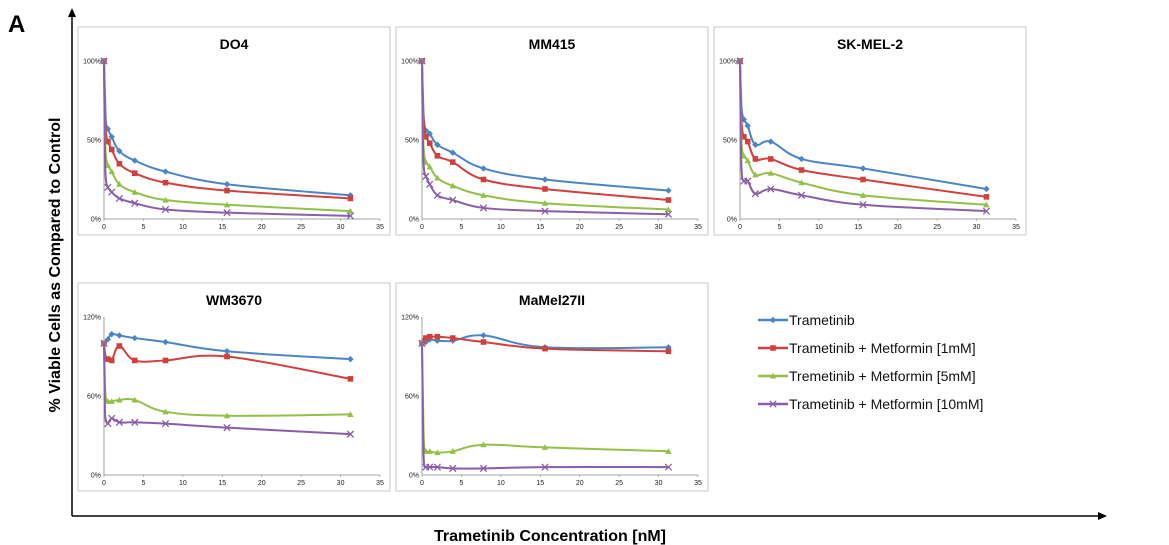 Image resolution: width=1169 pixels, height=545 pixels. Describe the element at coordinates (822, 320) in the screenshot. I see `legend-label: Trametinib` at that location.